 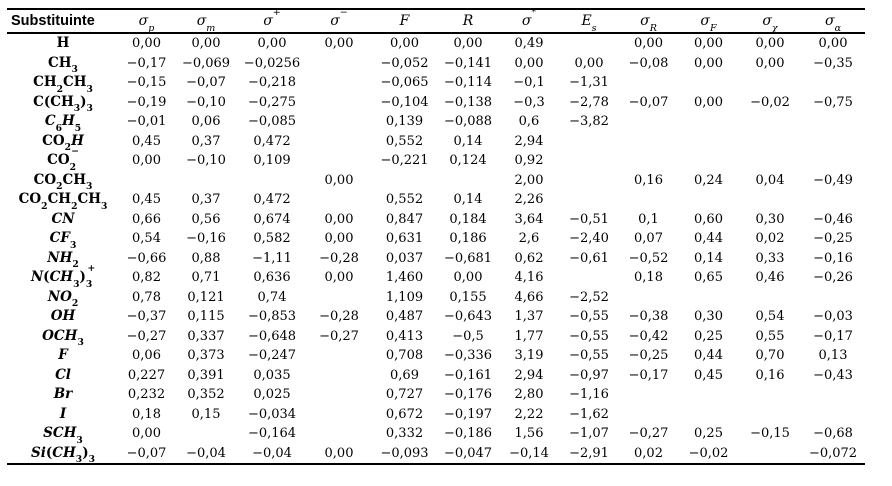 I want to click on value-cell: 0,631, so click(x=404, y=238).